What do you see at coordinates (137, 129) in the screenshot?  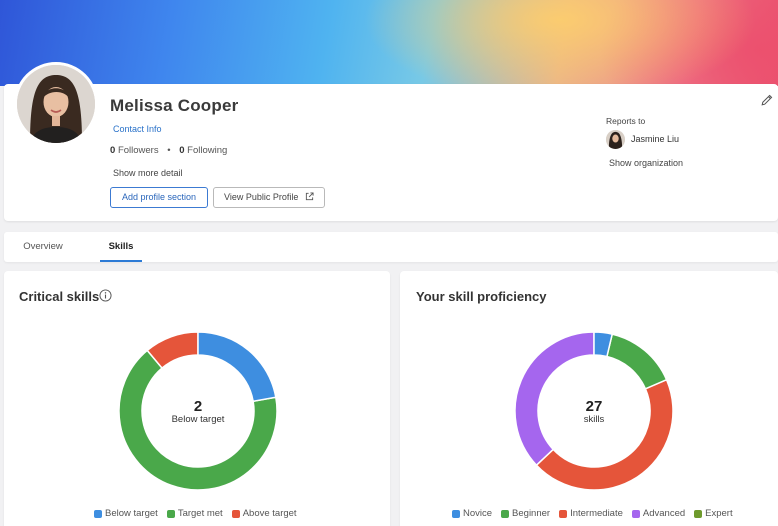 I see `contact-info-link: Contact Info` at bounding box center [137, 129].